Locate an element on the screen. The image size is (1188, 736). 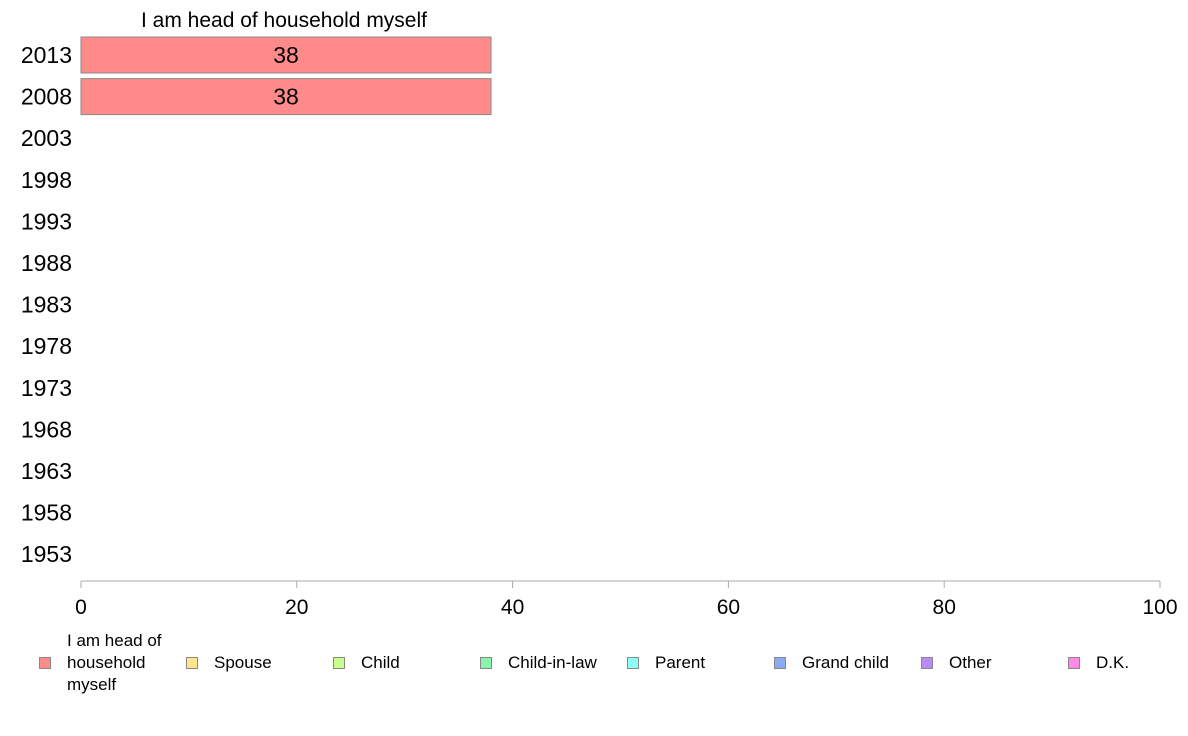
year-label: 1973 is located at coordinates (46, 388).